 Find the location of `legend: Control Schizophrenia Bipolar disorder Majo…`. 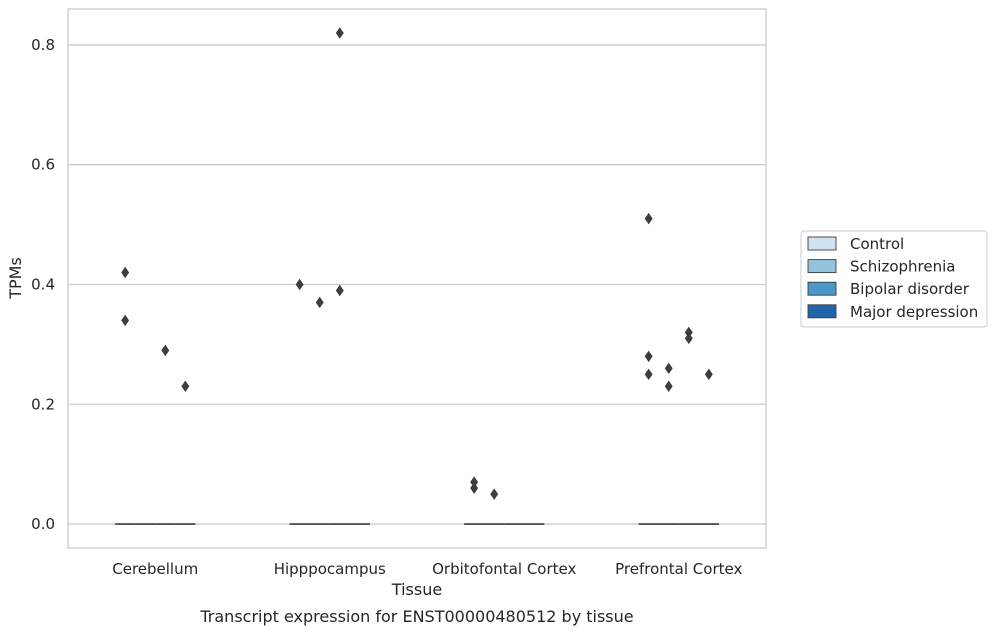

legend: Control Schizophrenia Bipolar disorder Majo… is located at coordinates (894, 279).